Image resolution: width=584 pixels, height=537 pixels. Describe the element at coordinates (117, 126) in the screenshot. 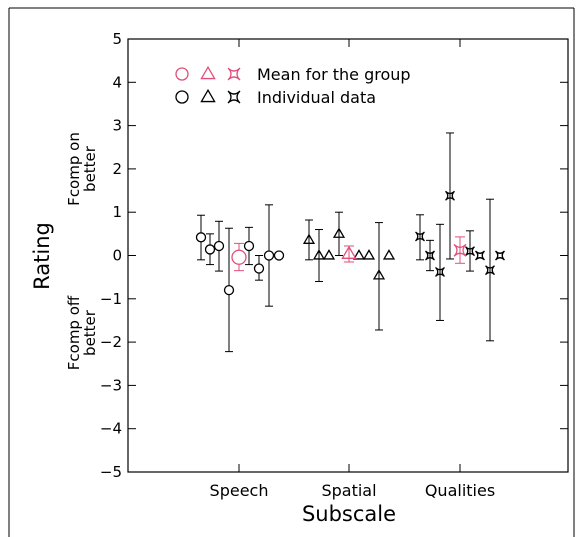

I see `y-tick-label: 3` at that location.